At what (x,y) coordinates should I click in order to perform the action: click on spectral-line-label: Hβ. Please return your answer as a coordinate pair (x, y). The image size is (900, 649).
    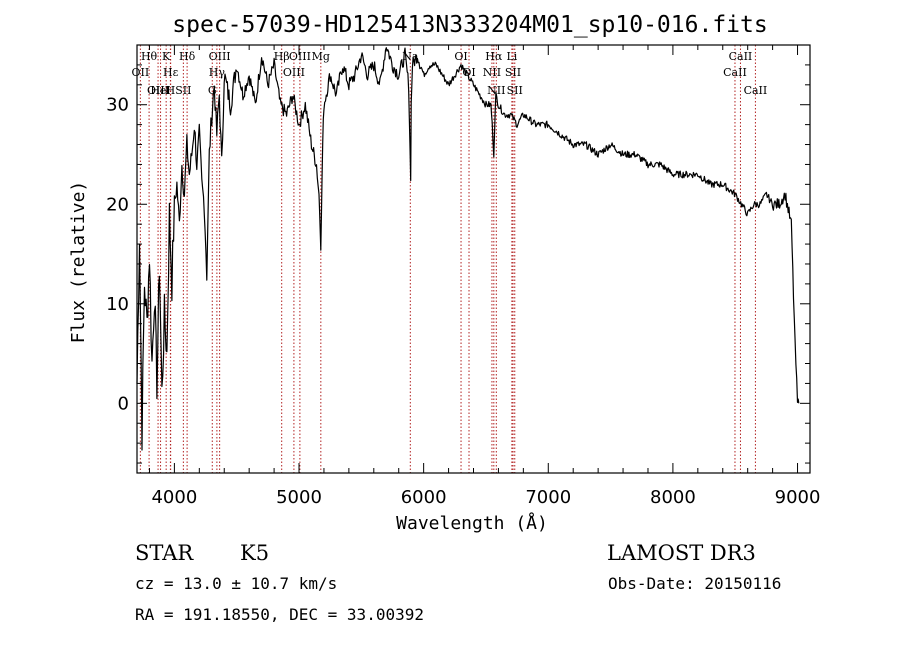
    Looking at the image, I should click on (282, 56).